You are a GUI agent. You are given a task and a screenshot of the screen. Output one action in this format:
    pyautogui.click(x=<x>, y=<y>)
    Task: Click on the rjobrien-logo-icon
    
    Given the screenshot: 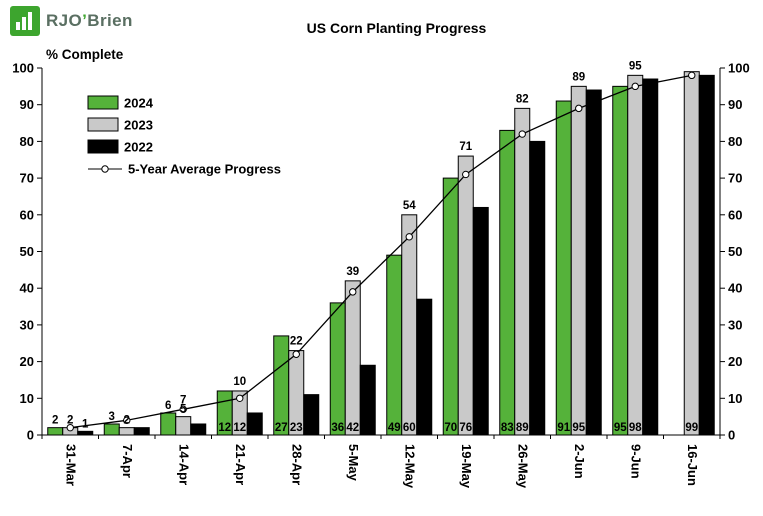 What is the action you would take?
    pyautogui.click(x=25, y=21)
    